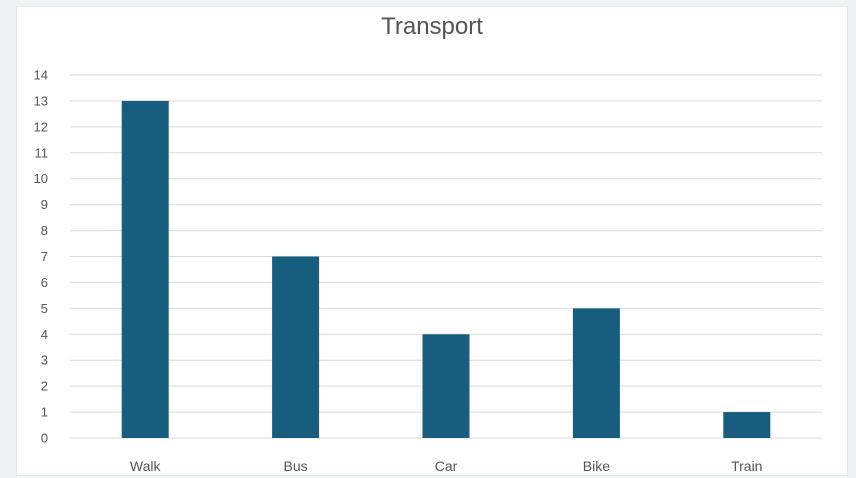 The width and height of the screenshot is (856, 478). I want to click on y-tick-label: 9, so click(44, 204).